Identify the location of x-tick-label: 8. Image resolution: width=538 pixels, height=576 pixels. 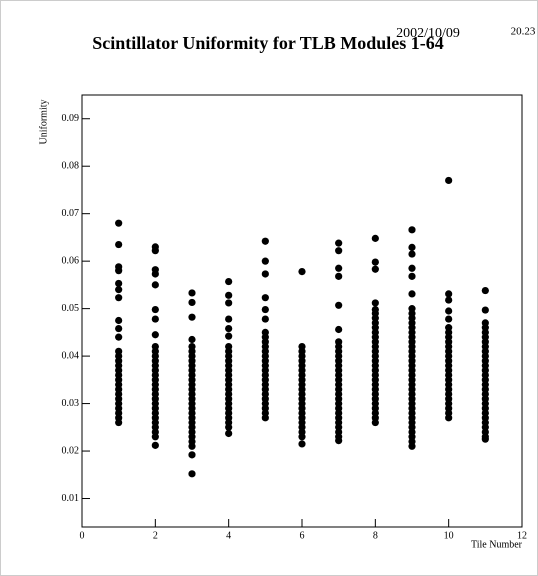
(375, 535).